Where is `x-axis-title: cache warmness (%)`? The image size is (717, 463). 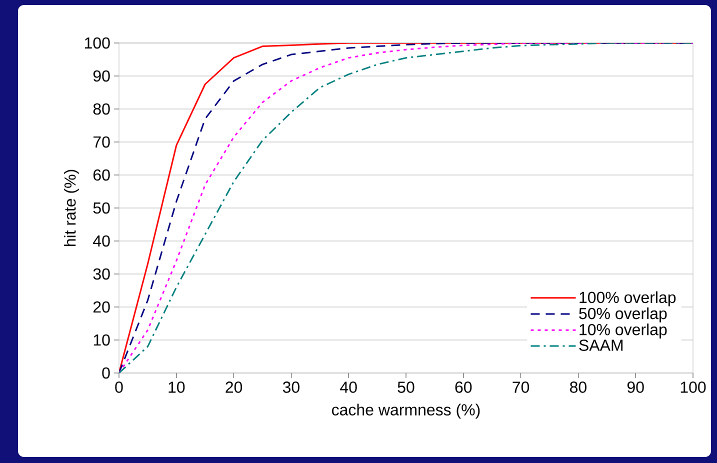
x-axis-title: cache warmness (%) is located at coordinates (406, 411).